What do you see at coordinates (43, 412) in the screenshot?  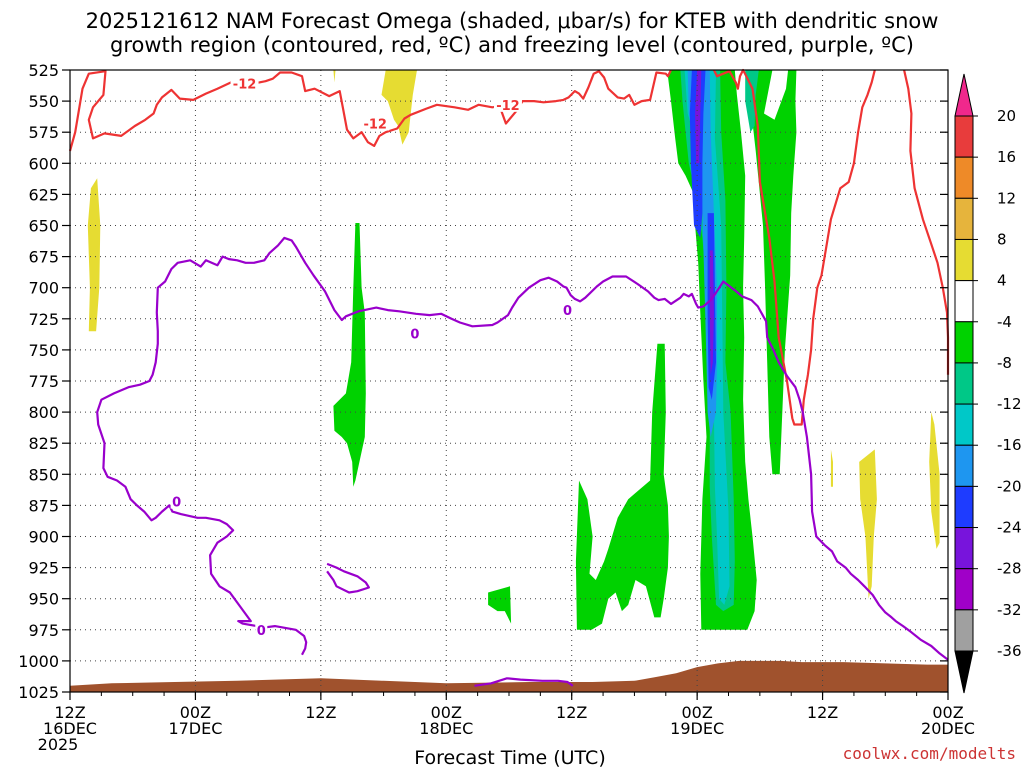 I see `y-tick-label: 800` at bounding box center [43, 412].